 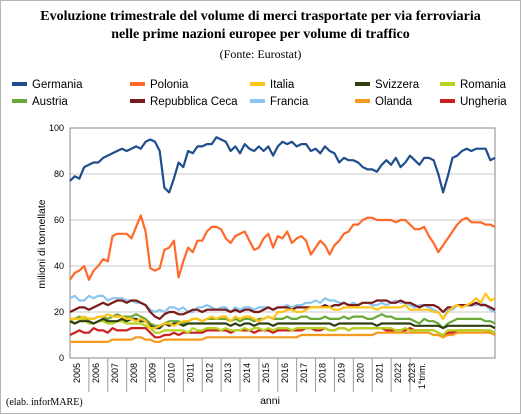 What do you see at coordinates (209, 373) in the screenshot?
I see `x-tick-label: 2012` at bounding box center [209, 373].